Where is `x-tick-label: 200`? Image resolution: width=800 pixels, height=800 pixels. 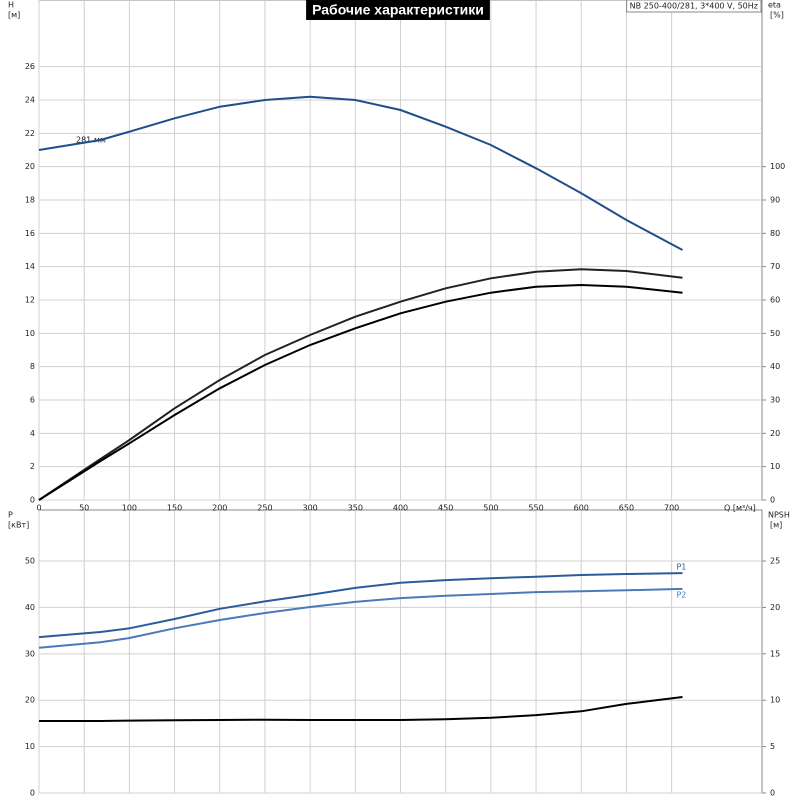
x-tick-label: 200 is located at coordinates (219, 508).